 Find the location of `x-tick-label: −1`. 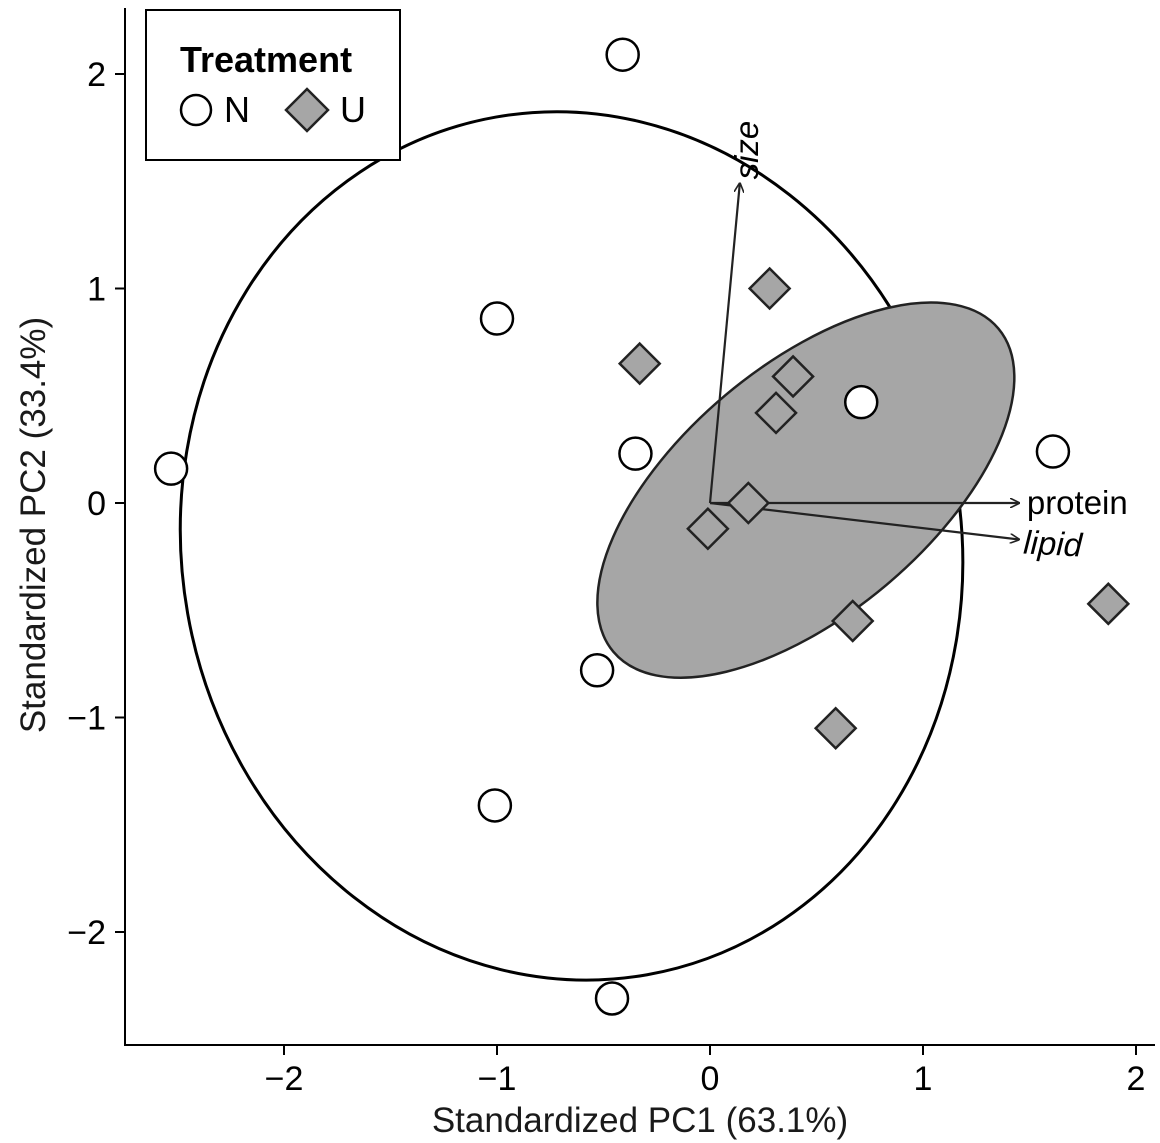

x-tick-label: −1 is located at coordinates (497, 1079).